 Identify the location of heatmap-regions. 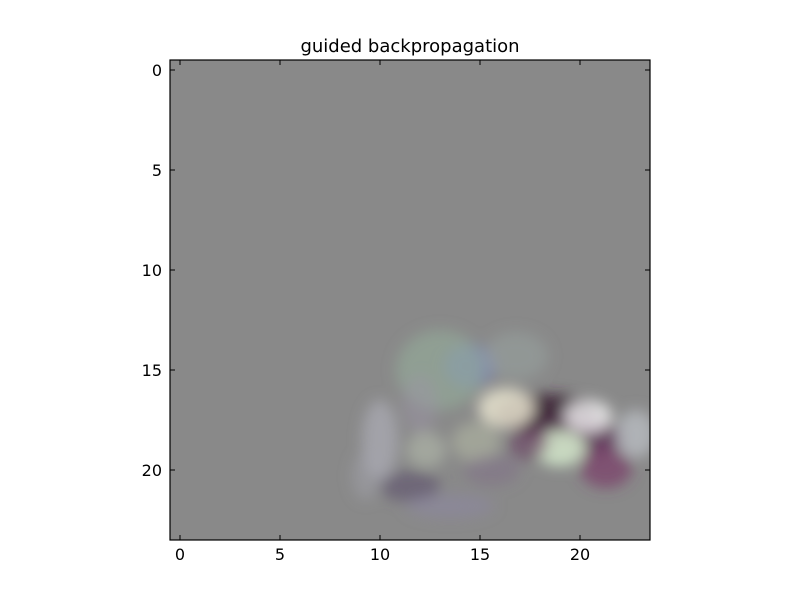
(501, 424).